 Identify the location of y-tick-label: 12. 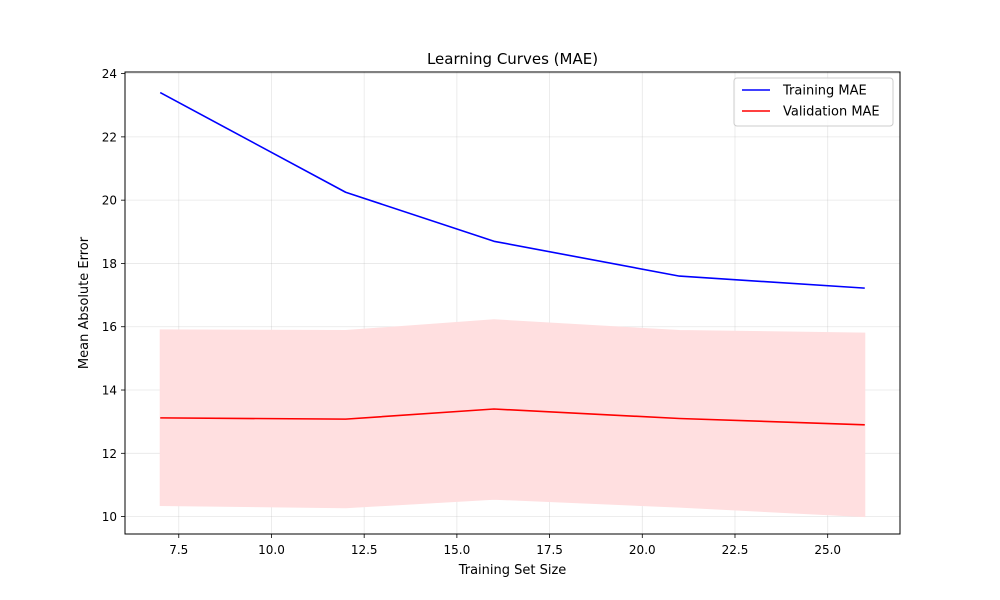
(109, 454).